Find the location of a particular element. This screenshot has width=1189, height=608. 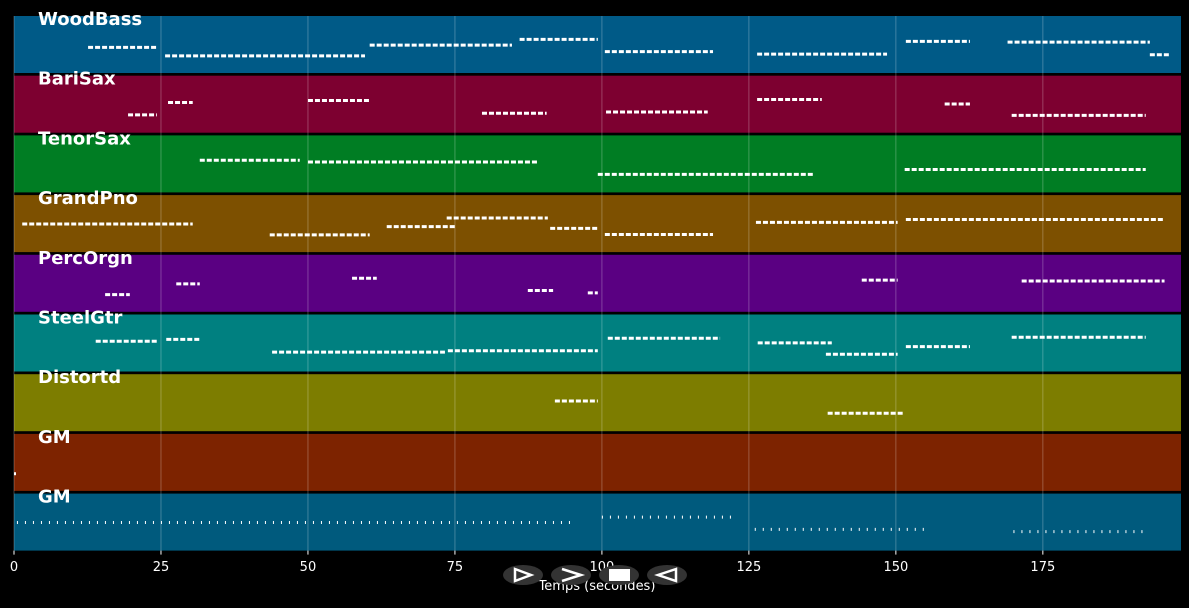

play-icon is located at coordinates (524, 575).